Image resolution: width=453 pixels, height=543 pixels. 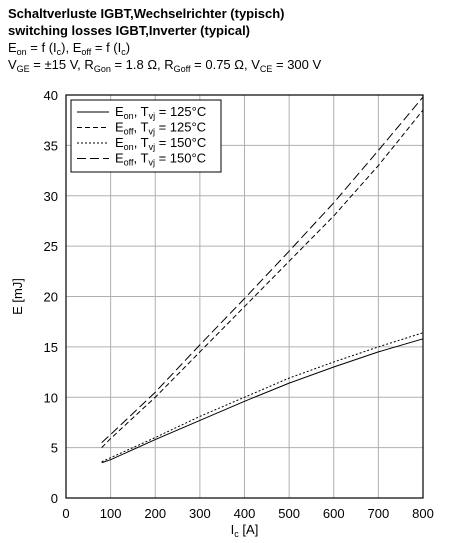 What do you see at coordinates (334, 513) in the screenshot?
I see `x-tick-label: 600` at bounding box center [334, 513].